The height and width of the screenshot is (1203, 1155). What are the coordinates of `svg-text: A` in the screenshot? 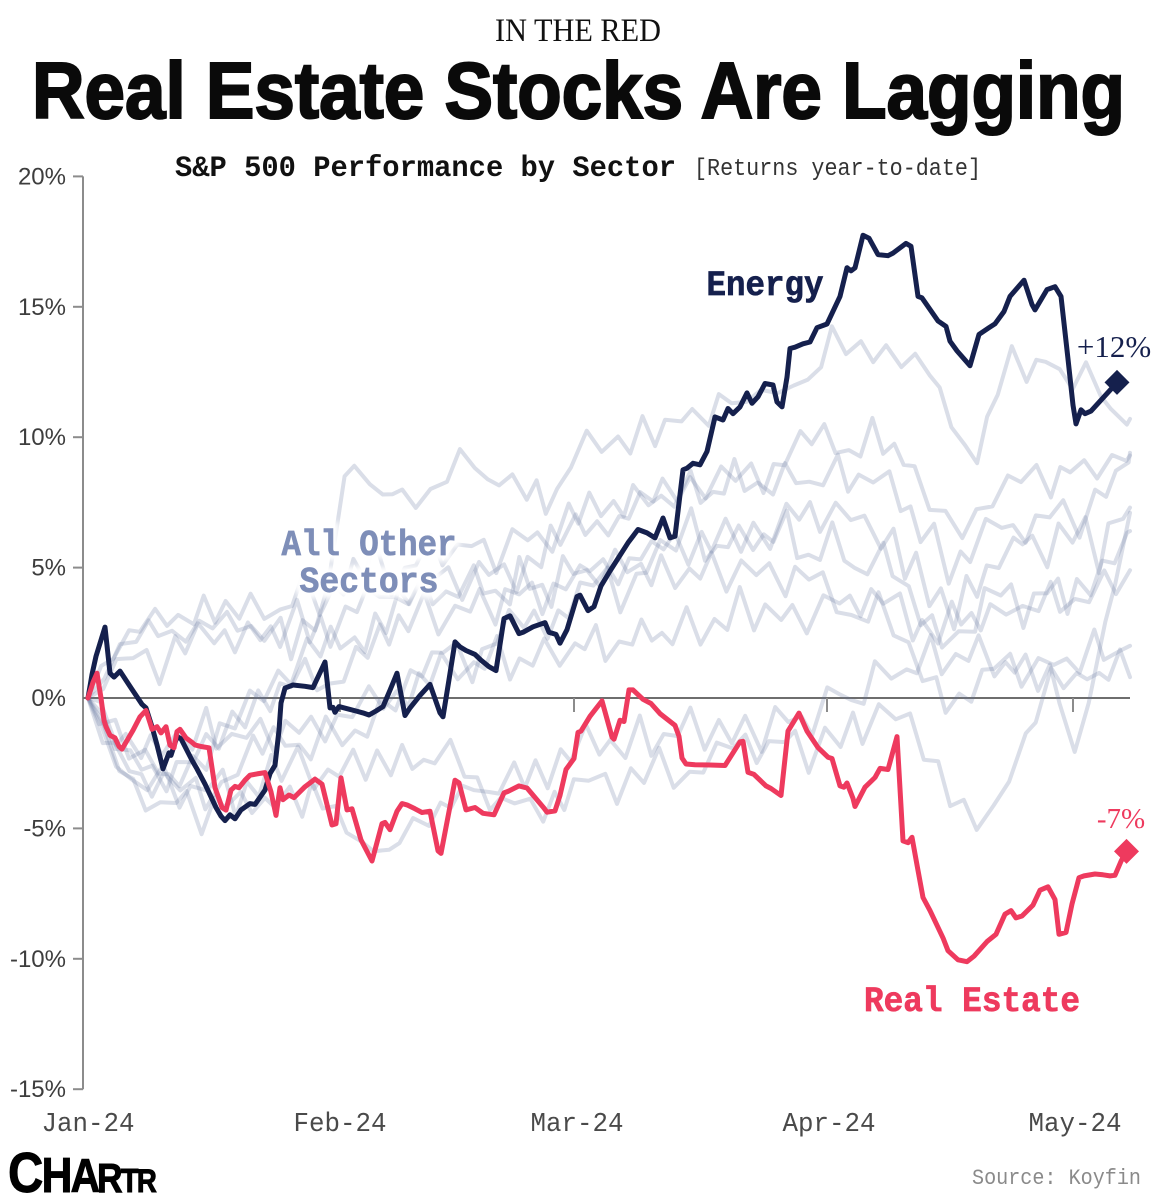 It's located at (85, 1174).